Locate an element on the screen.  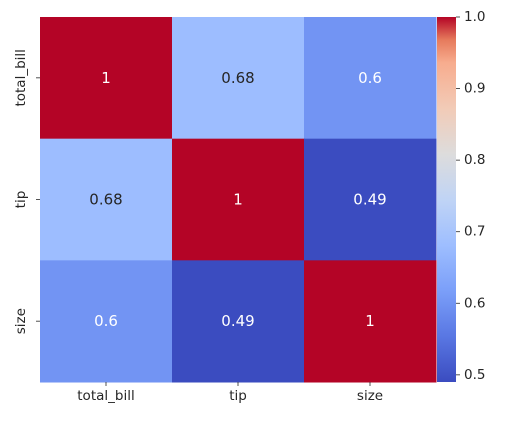
colorbar-tick-label: 0.6 is located at coordinates (474, 303).